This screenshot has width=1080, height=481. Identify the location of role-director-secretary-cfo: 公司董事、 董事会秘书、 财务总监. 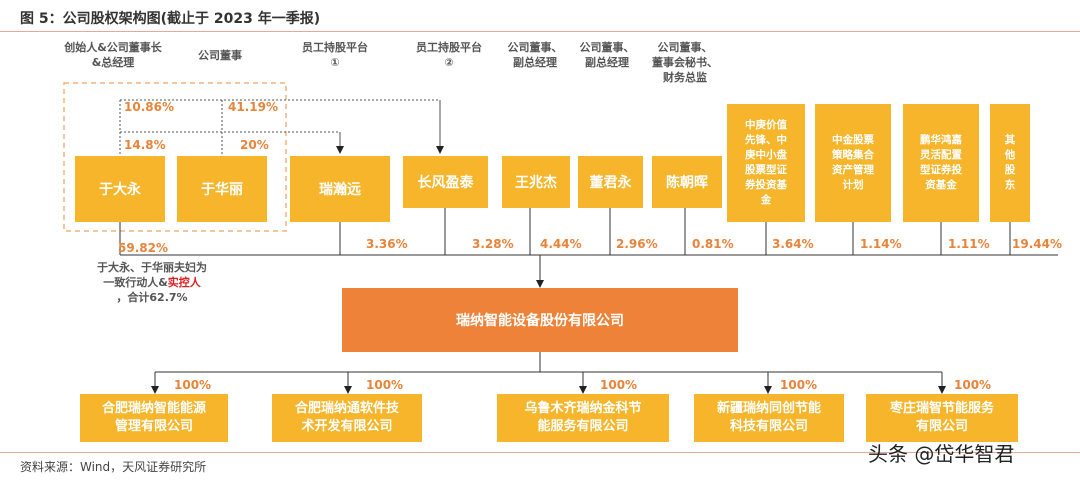
(685, 62).